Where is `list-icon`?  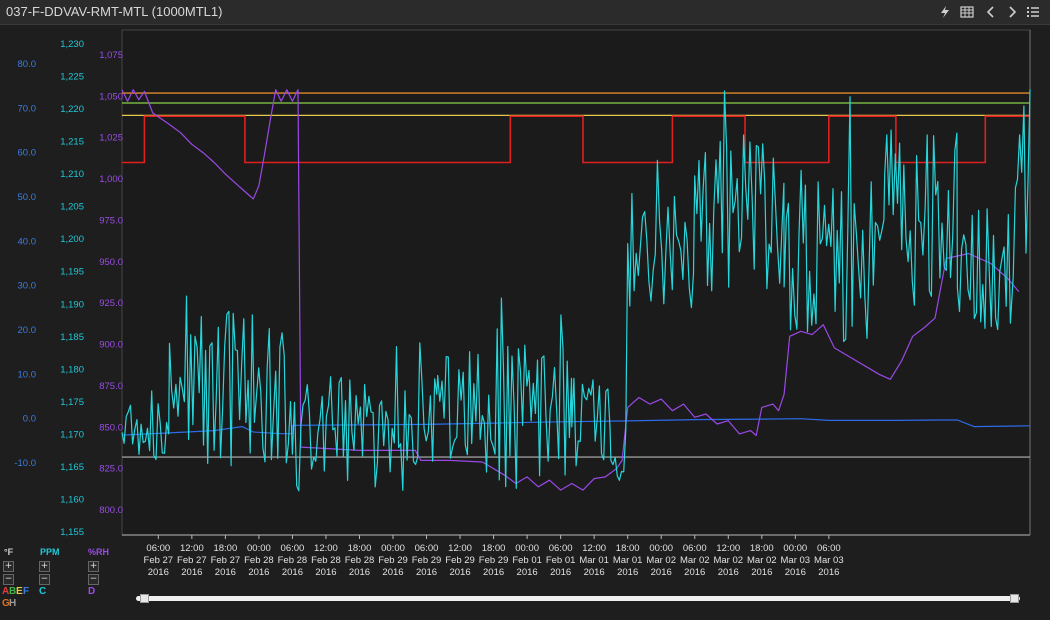
list-icon is located at coordinates (1033, 12).